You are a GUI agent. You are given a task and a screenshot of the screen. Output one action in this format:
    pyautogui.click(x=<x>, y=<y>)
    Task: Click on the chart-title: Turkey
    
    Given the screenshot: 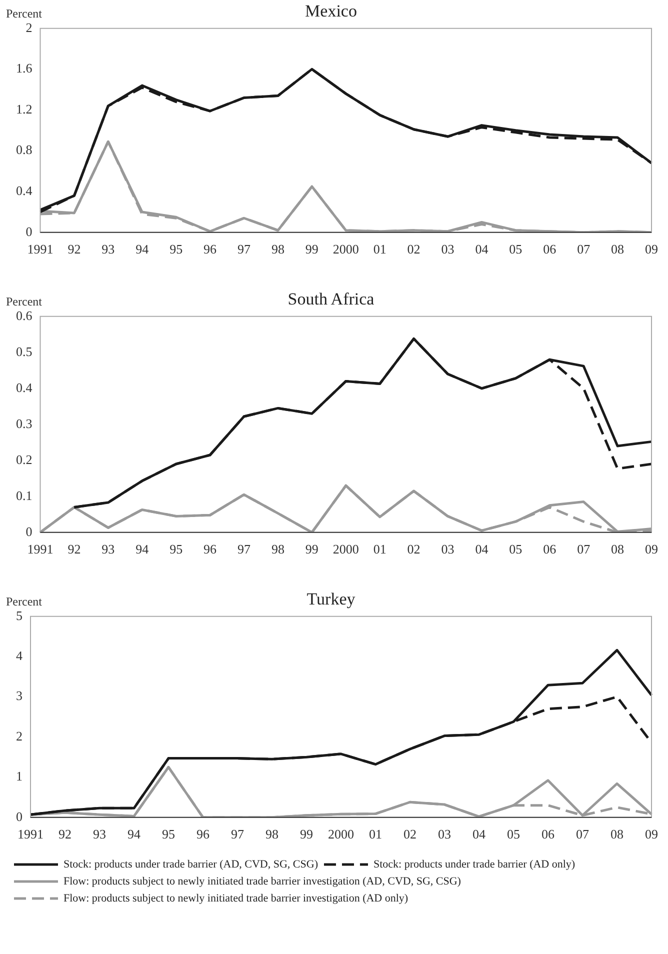 What is the action you would take?
    pyautogui.click(x=331, y=599)
    